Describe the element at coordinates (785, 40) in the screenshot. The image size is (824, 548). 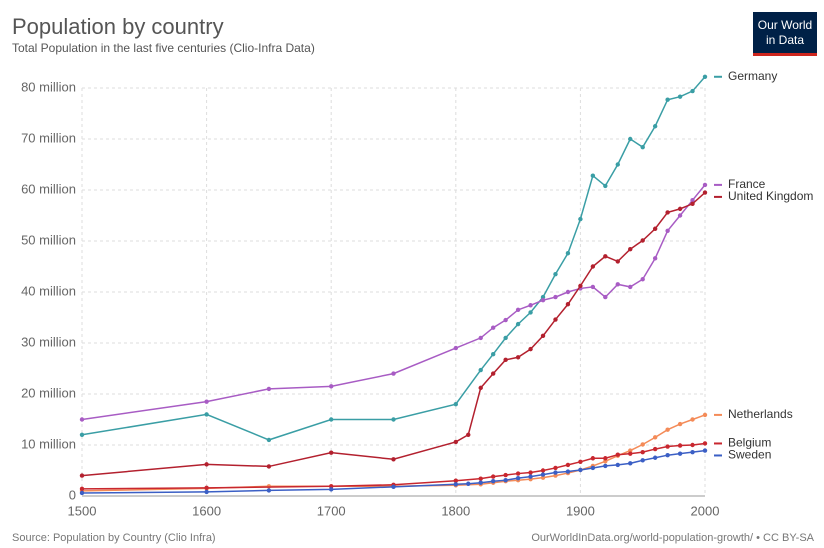
I see `logo-text: in Data` at that location.